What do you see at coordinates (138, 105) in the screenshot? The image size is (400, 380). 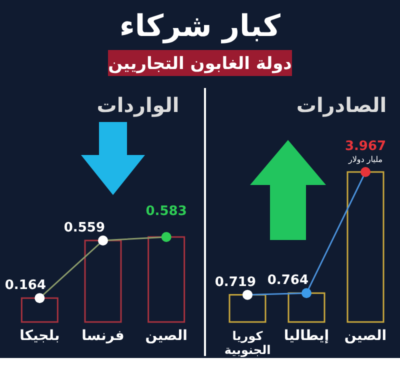 I see `chart-title: الواردات` at bounding box center [138, 105].